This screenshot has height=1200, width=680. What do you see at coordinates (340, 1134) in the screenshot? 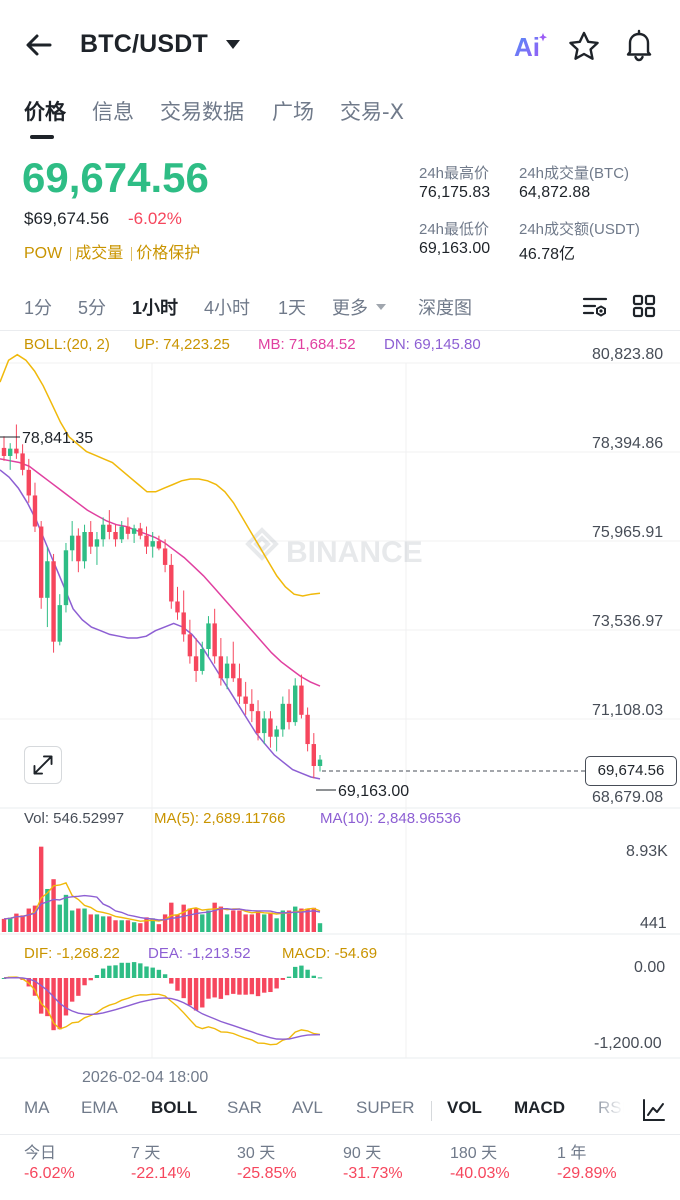
I see `performance-divider` at bounding box center [340, 1134].